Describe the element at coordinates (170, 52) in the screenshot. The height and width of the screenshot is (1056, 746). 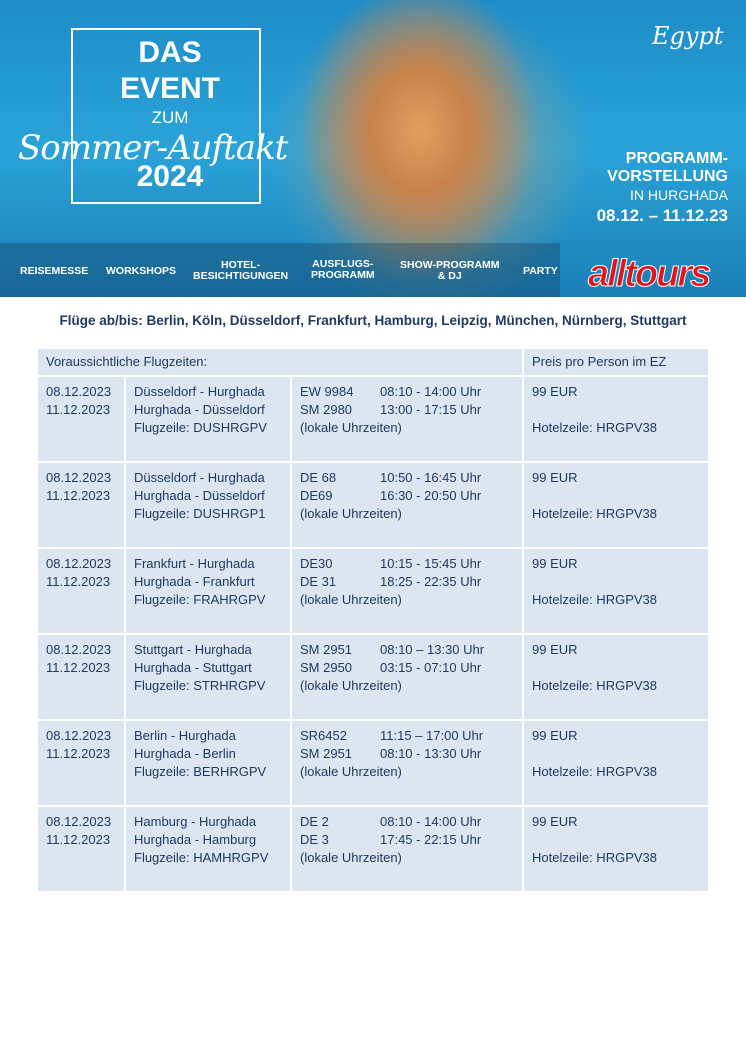
I see `title-das: DAS` at that location.